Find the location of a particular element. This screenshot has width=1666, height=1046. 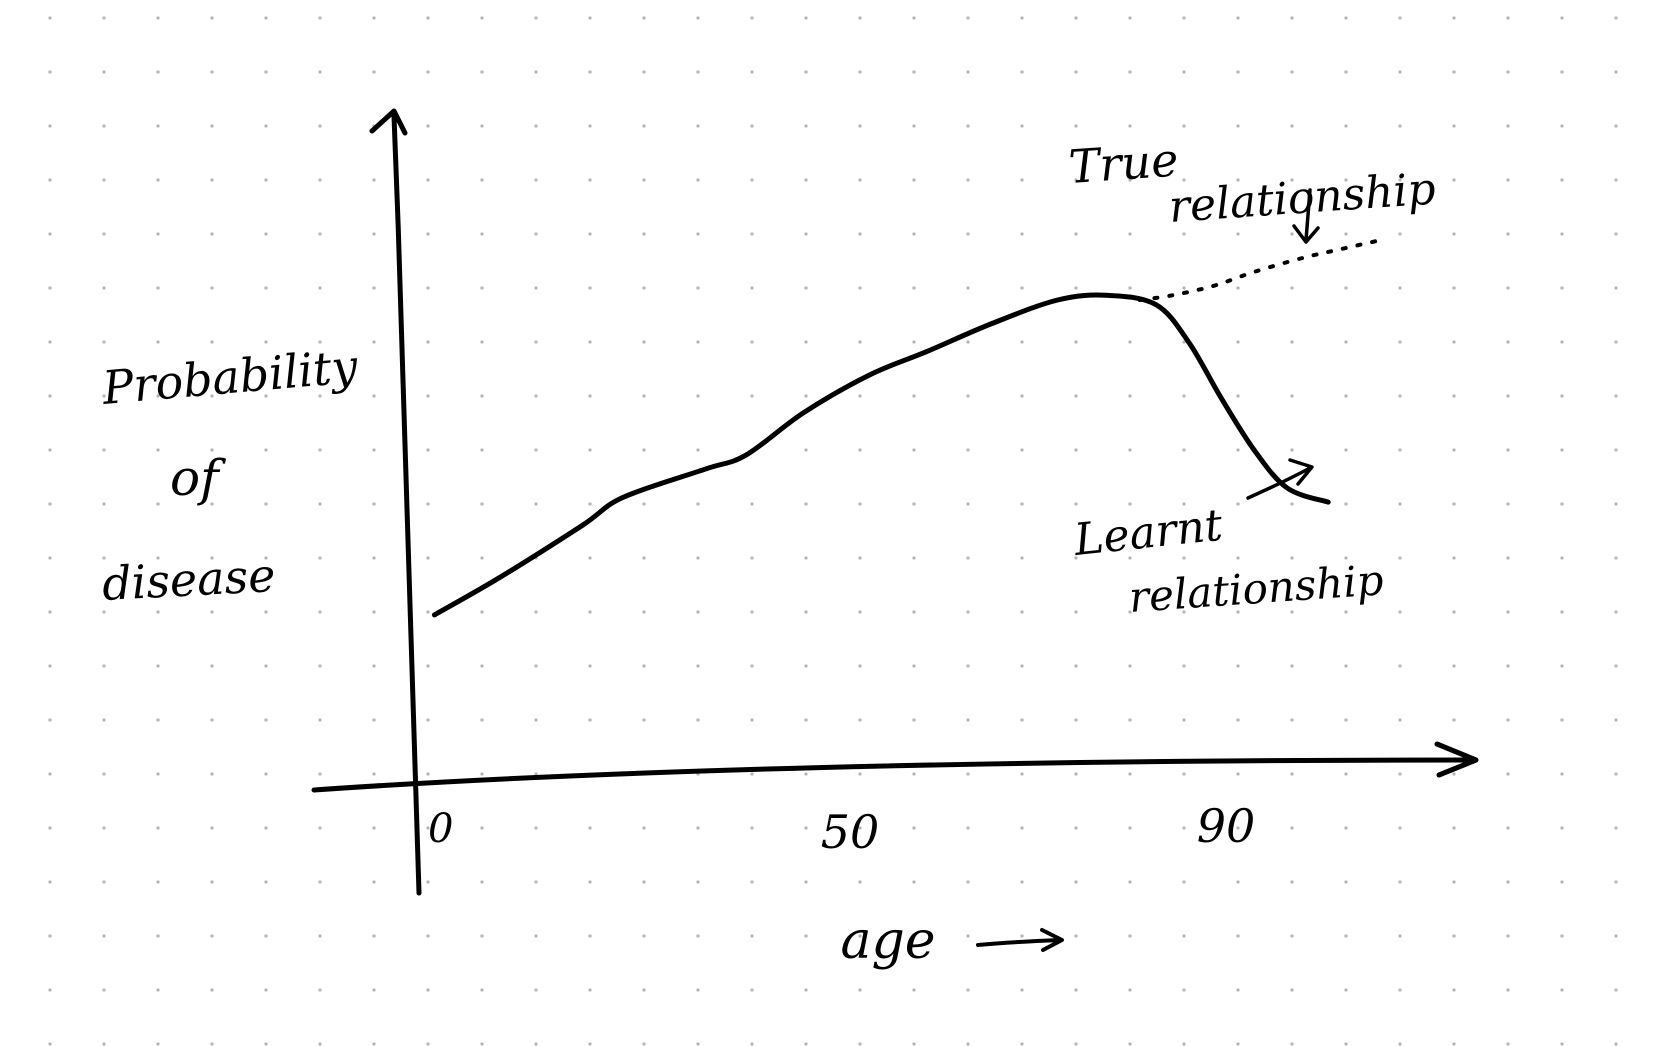

series-line-true-relationship is located at coordinates (1262, 269).